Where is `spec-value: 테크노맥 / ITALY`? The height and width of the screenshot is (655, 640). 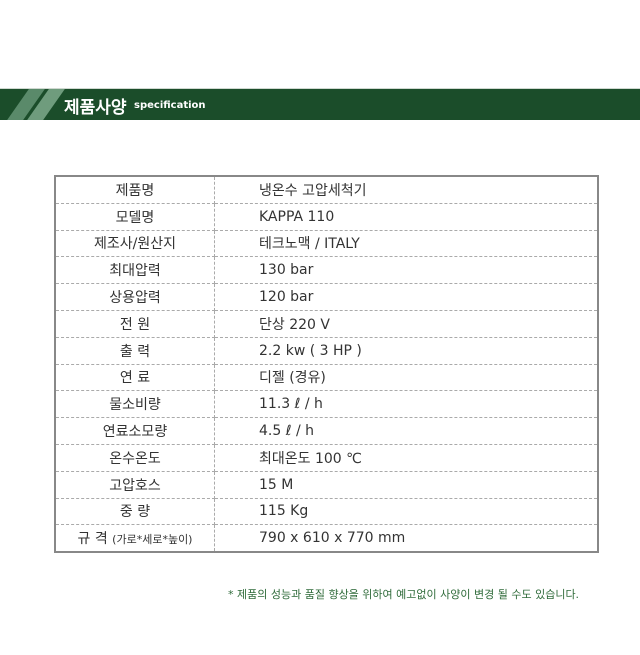 spec-value: 테크노맥 / ITALY is located at coordinates (406, 244).